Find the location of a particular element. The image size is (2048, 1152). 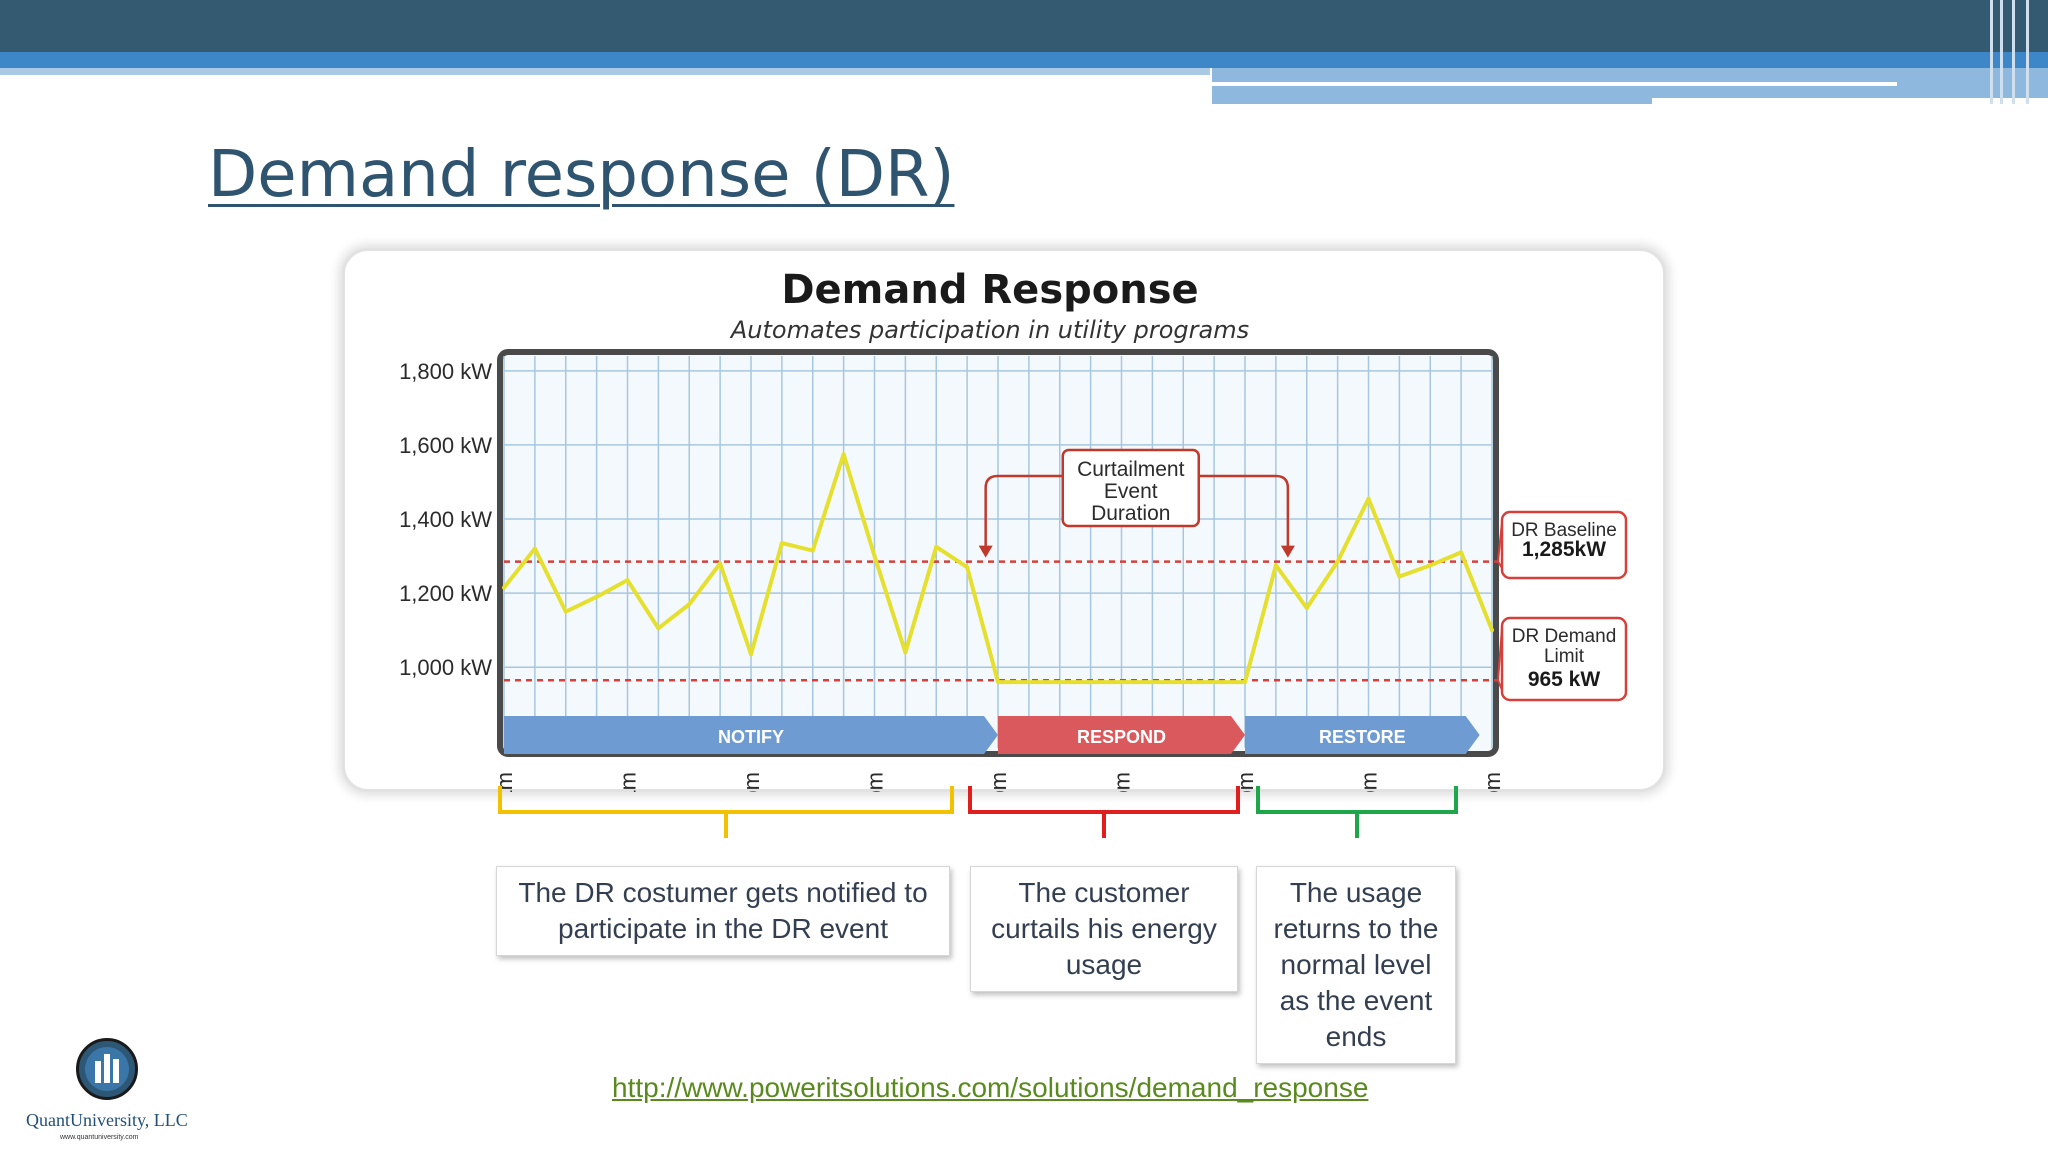

callout-label: Limit is located at coordinates (1564, 656).